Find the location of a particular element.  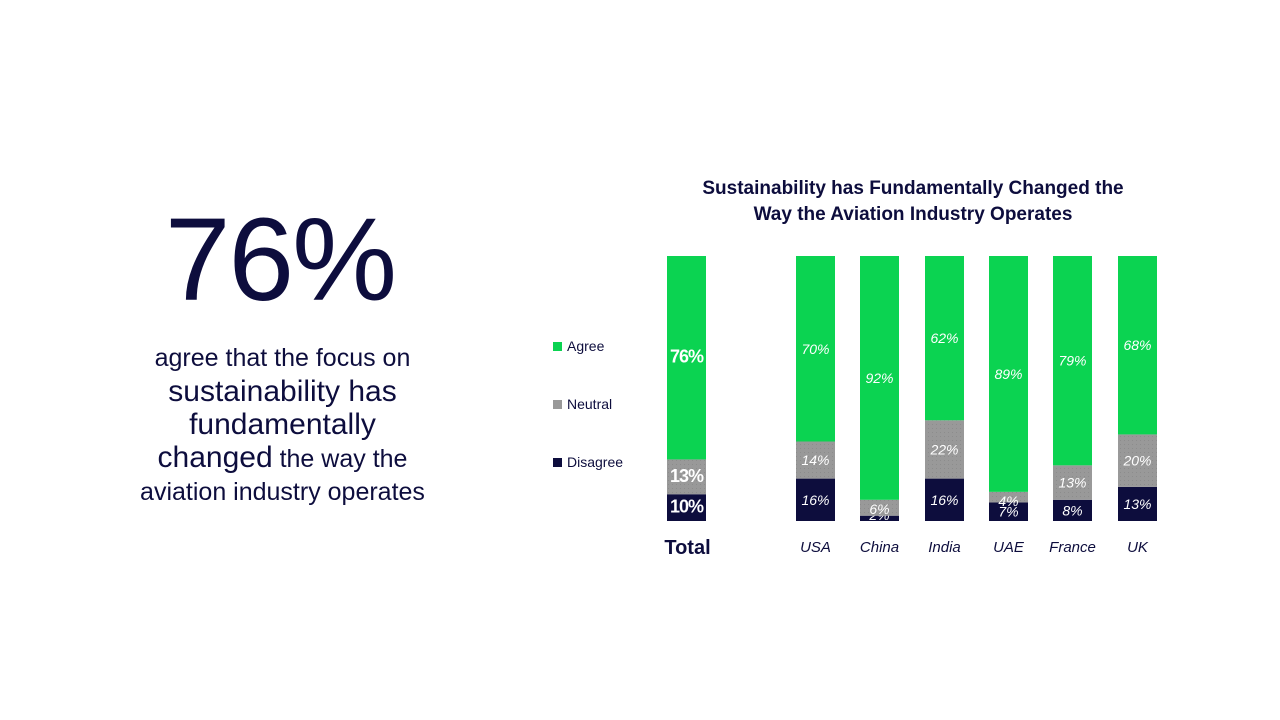

label-china-agree: 92% is located at coordinates (879, 378).